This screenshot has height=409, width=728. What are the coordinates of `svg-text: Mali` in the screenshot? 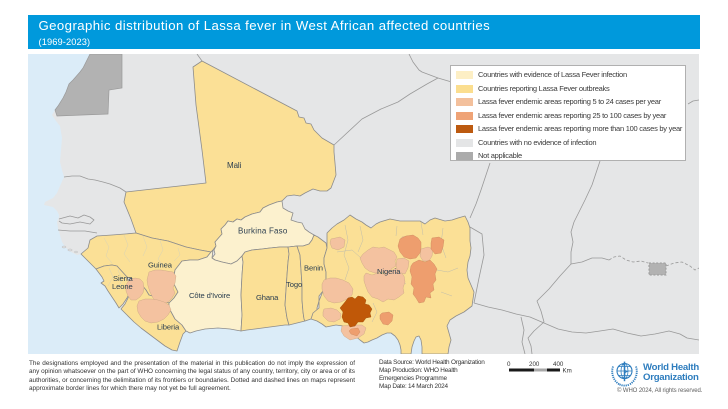 It's located at (234, 165).